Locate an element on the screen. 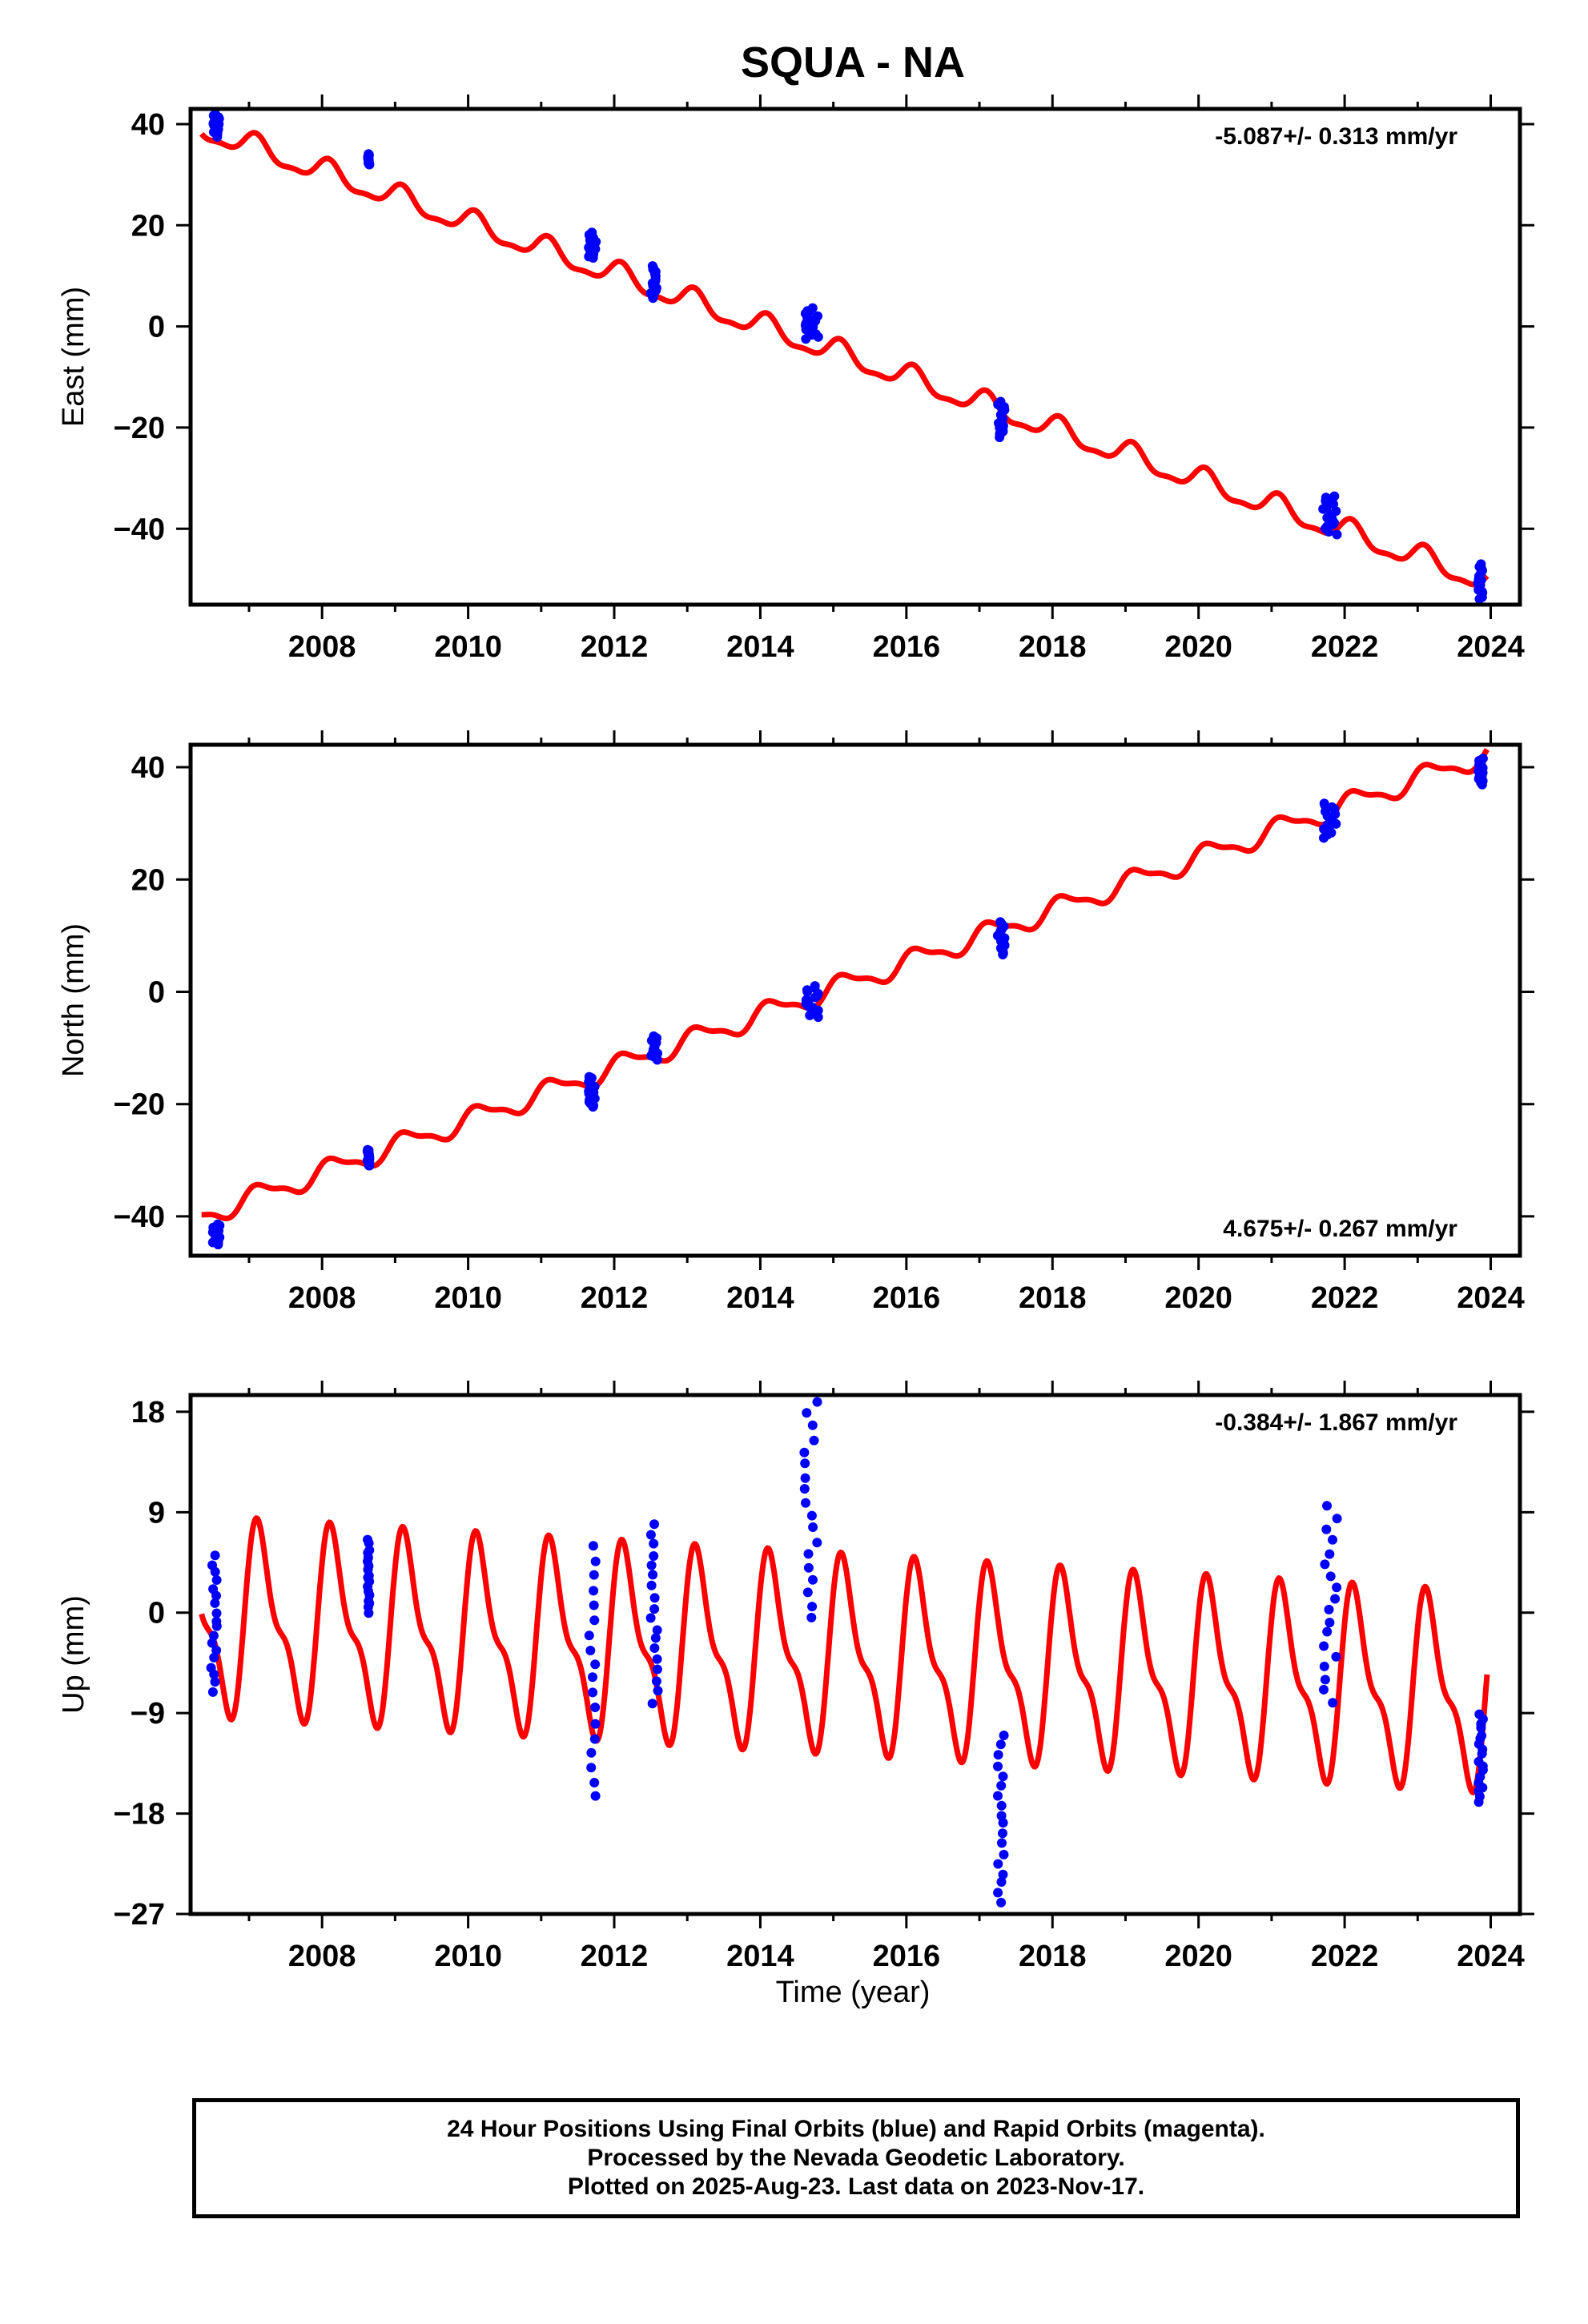 The image size is (1588, 2324). y-tick-label: −20 is located at coordinates (140, 1105).